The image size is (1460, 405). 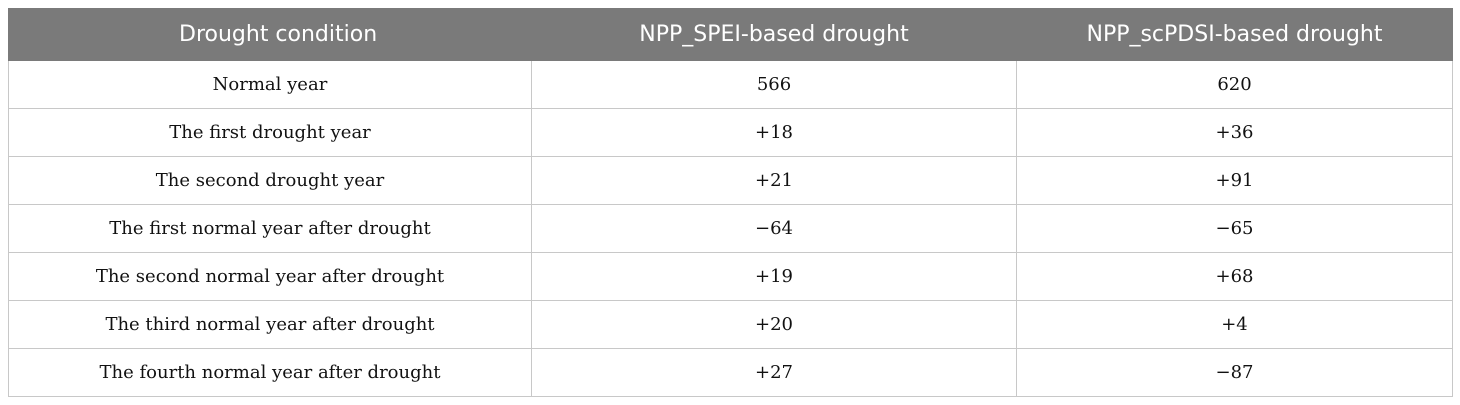 What do you see at coordinates (270, 324) in the screenshot?
I see `cell-condition: The third normal year after drought` at bounding box center [270, 324].